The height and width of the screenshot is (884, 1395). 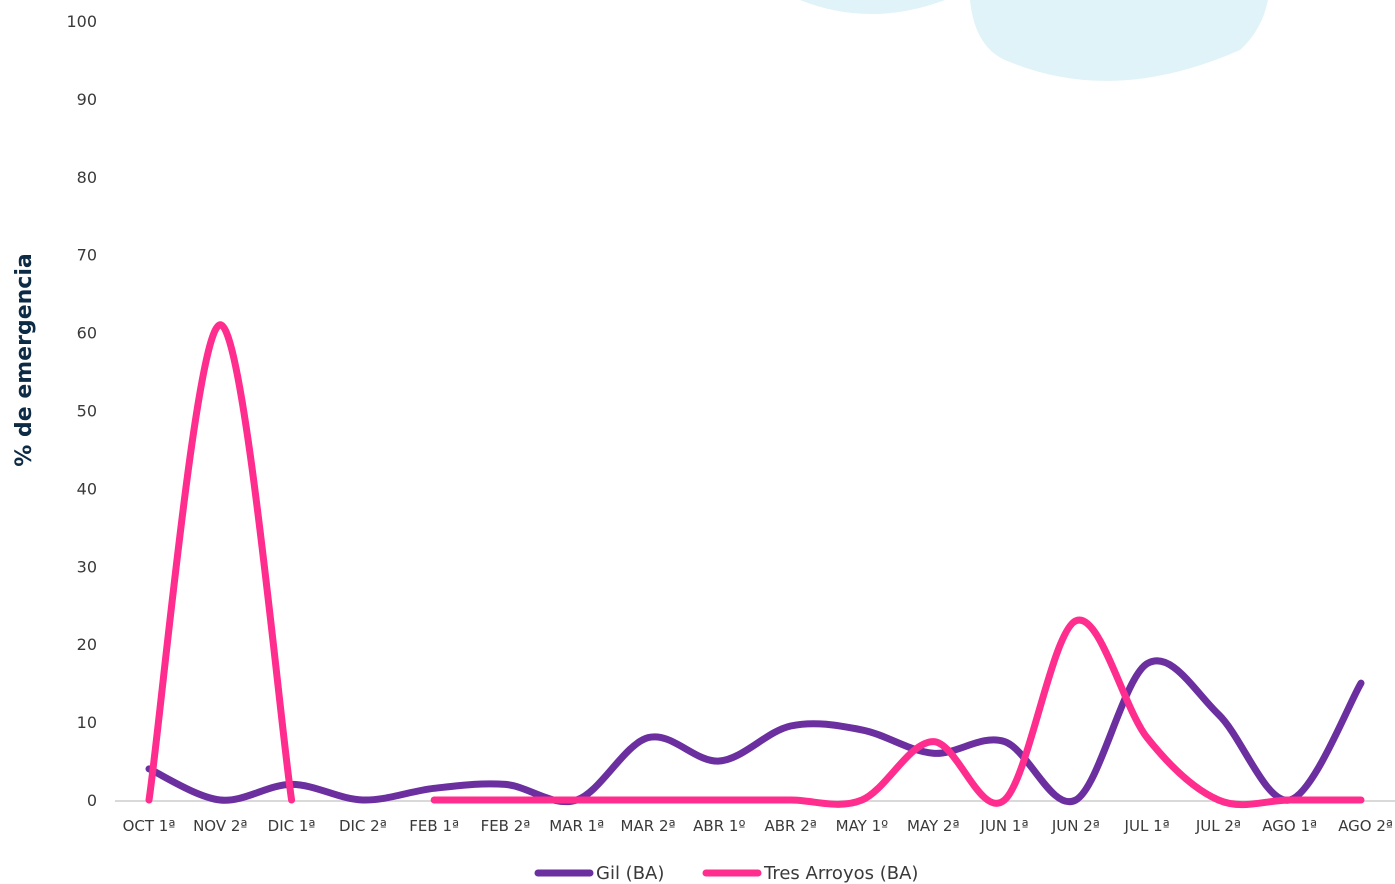 I want to click on x-tick-label: JUL 2ª, so click(x=1218, y=826).